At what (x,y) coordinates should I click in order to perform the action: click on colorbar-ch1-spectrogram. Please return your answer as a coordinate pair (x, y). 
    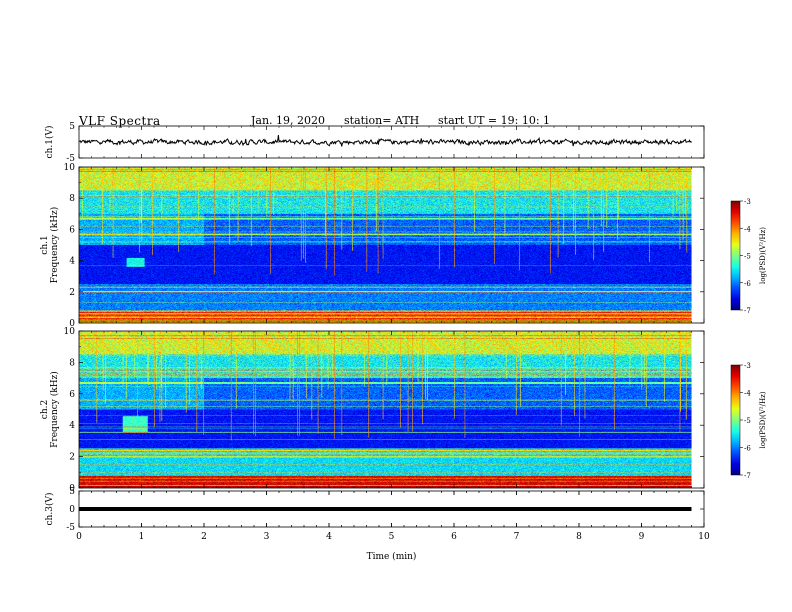
    Looking at the image, I should click on (735, 255).